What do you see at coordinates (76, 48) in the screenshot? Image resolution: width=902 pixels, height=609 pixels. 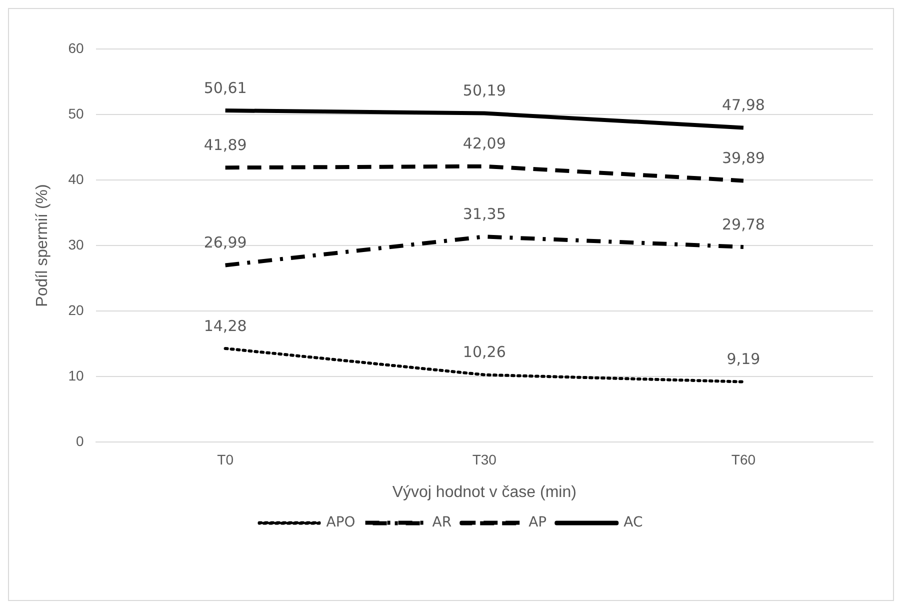 I see `y-tick-label: 60` at bounding box center [76, 48].